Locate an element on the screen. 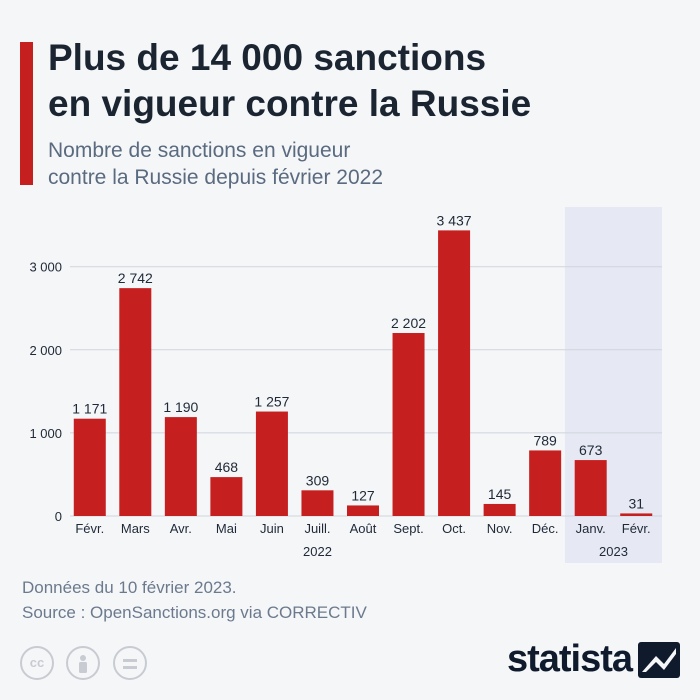 The image size is (700, 700). value-label-1: 2 742 is located at coordinates (135, 278).